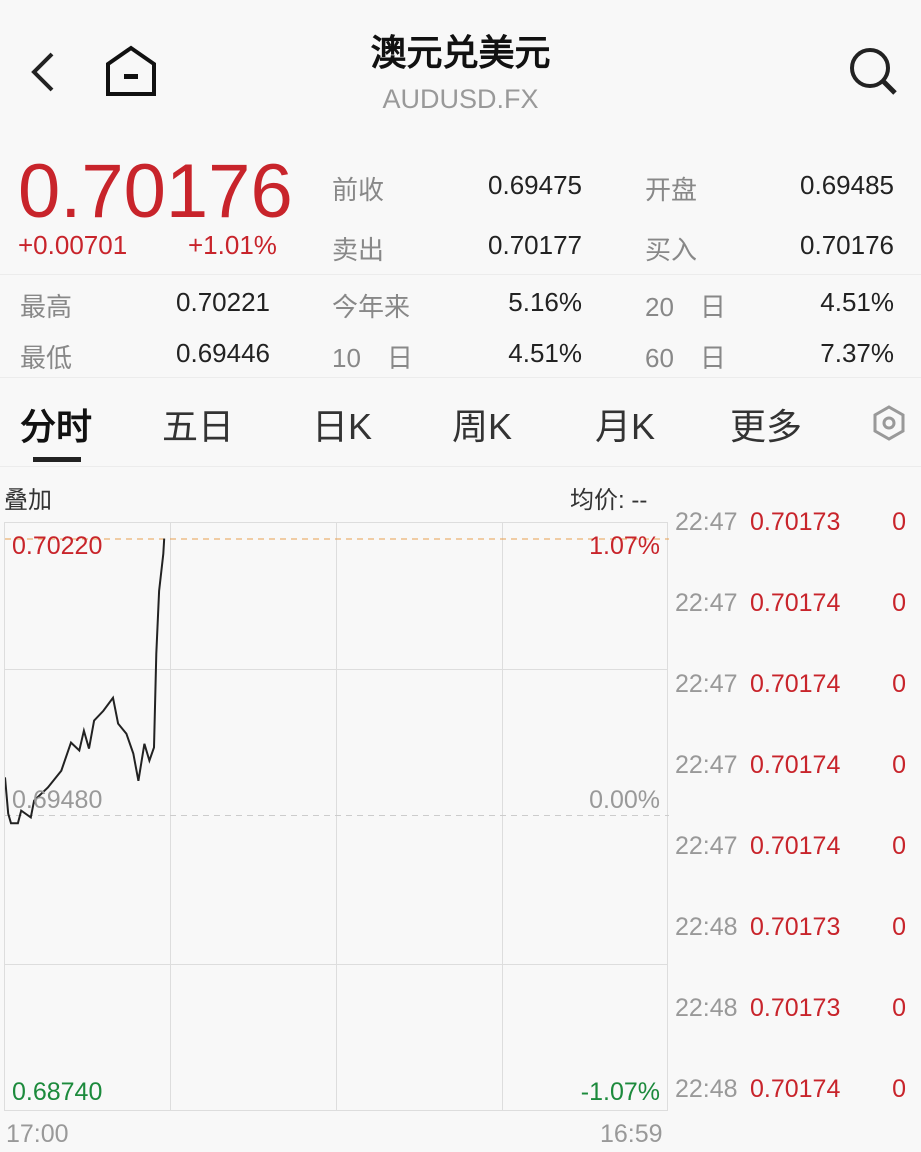 The height and width of the screenshot is (1152, 921). I want to click on stat-label: 最高, so click(46, 307).